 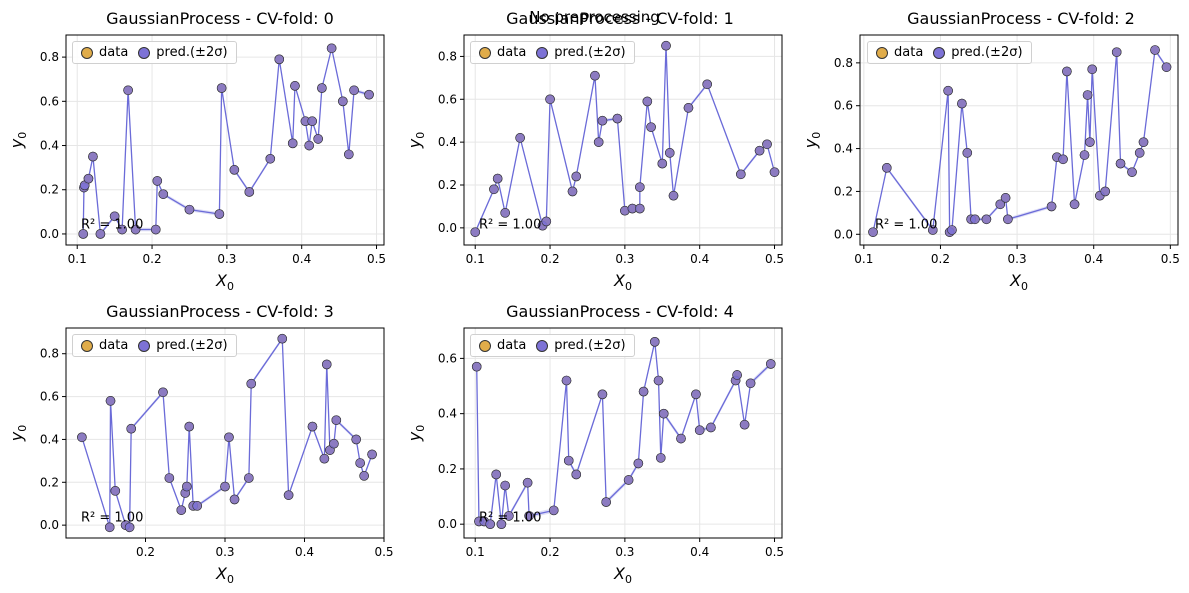 What do you see at coordinates (502, 345) in the screenshot?
I see `legend-entry-data: data` at bounding box center [502, 345].